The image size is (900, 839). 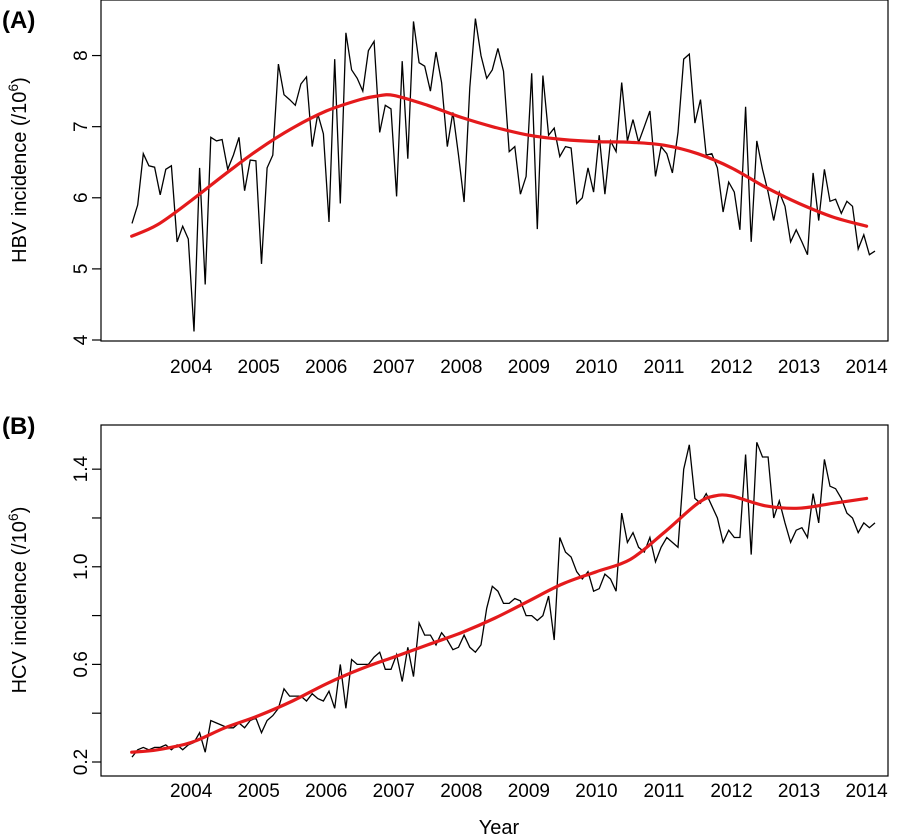 I want to click on y-tick-label: 1.4, so click(x=81, y=469).